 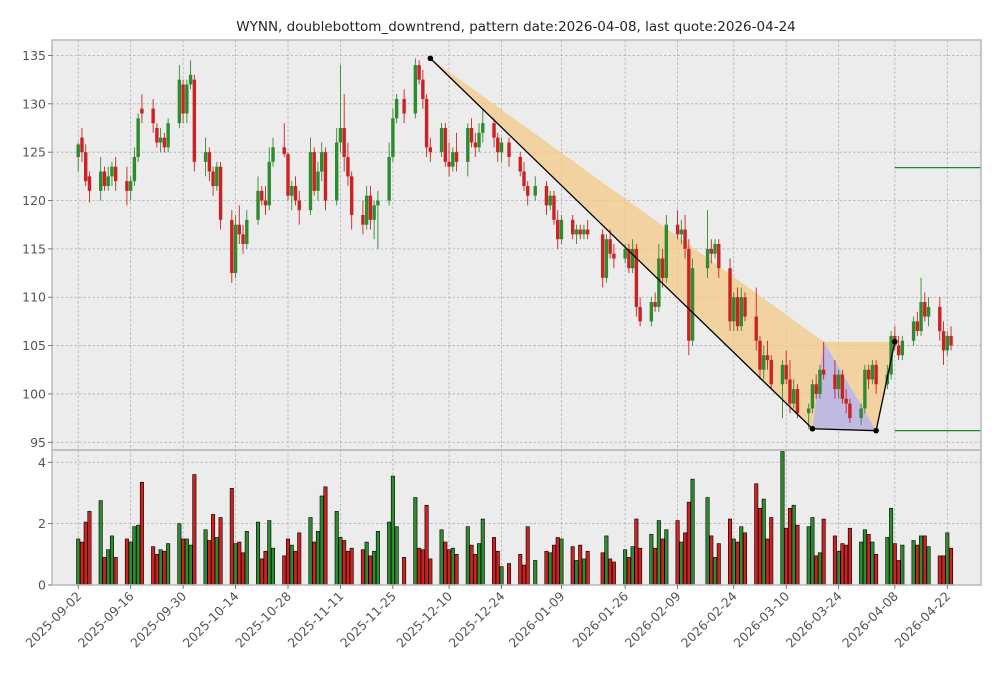 I want to click on price-ytick-label: 100, so click(x=34, y=393).